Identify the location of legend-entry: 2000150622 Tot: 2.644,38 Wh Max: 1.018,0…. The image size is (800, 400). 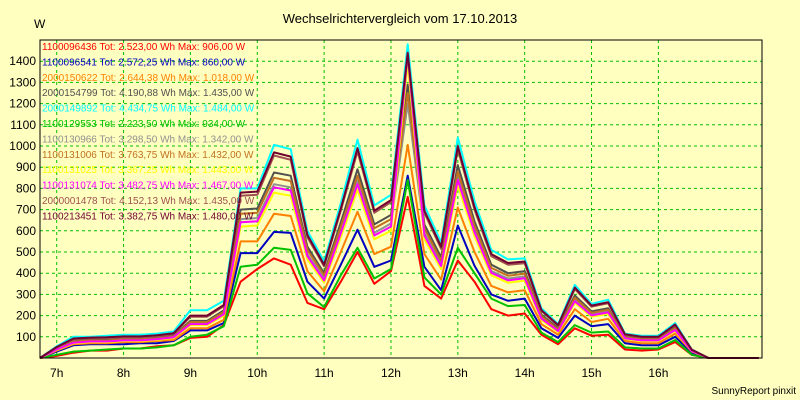
(148, 78).